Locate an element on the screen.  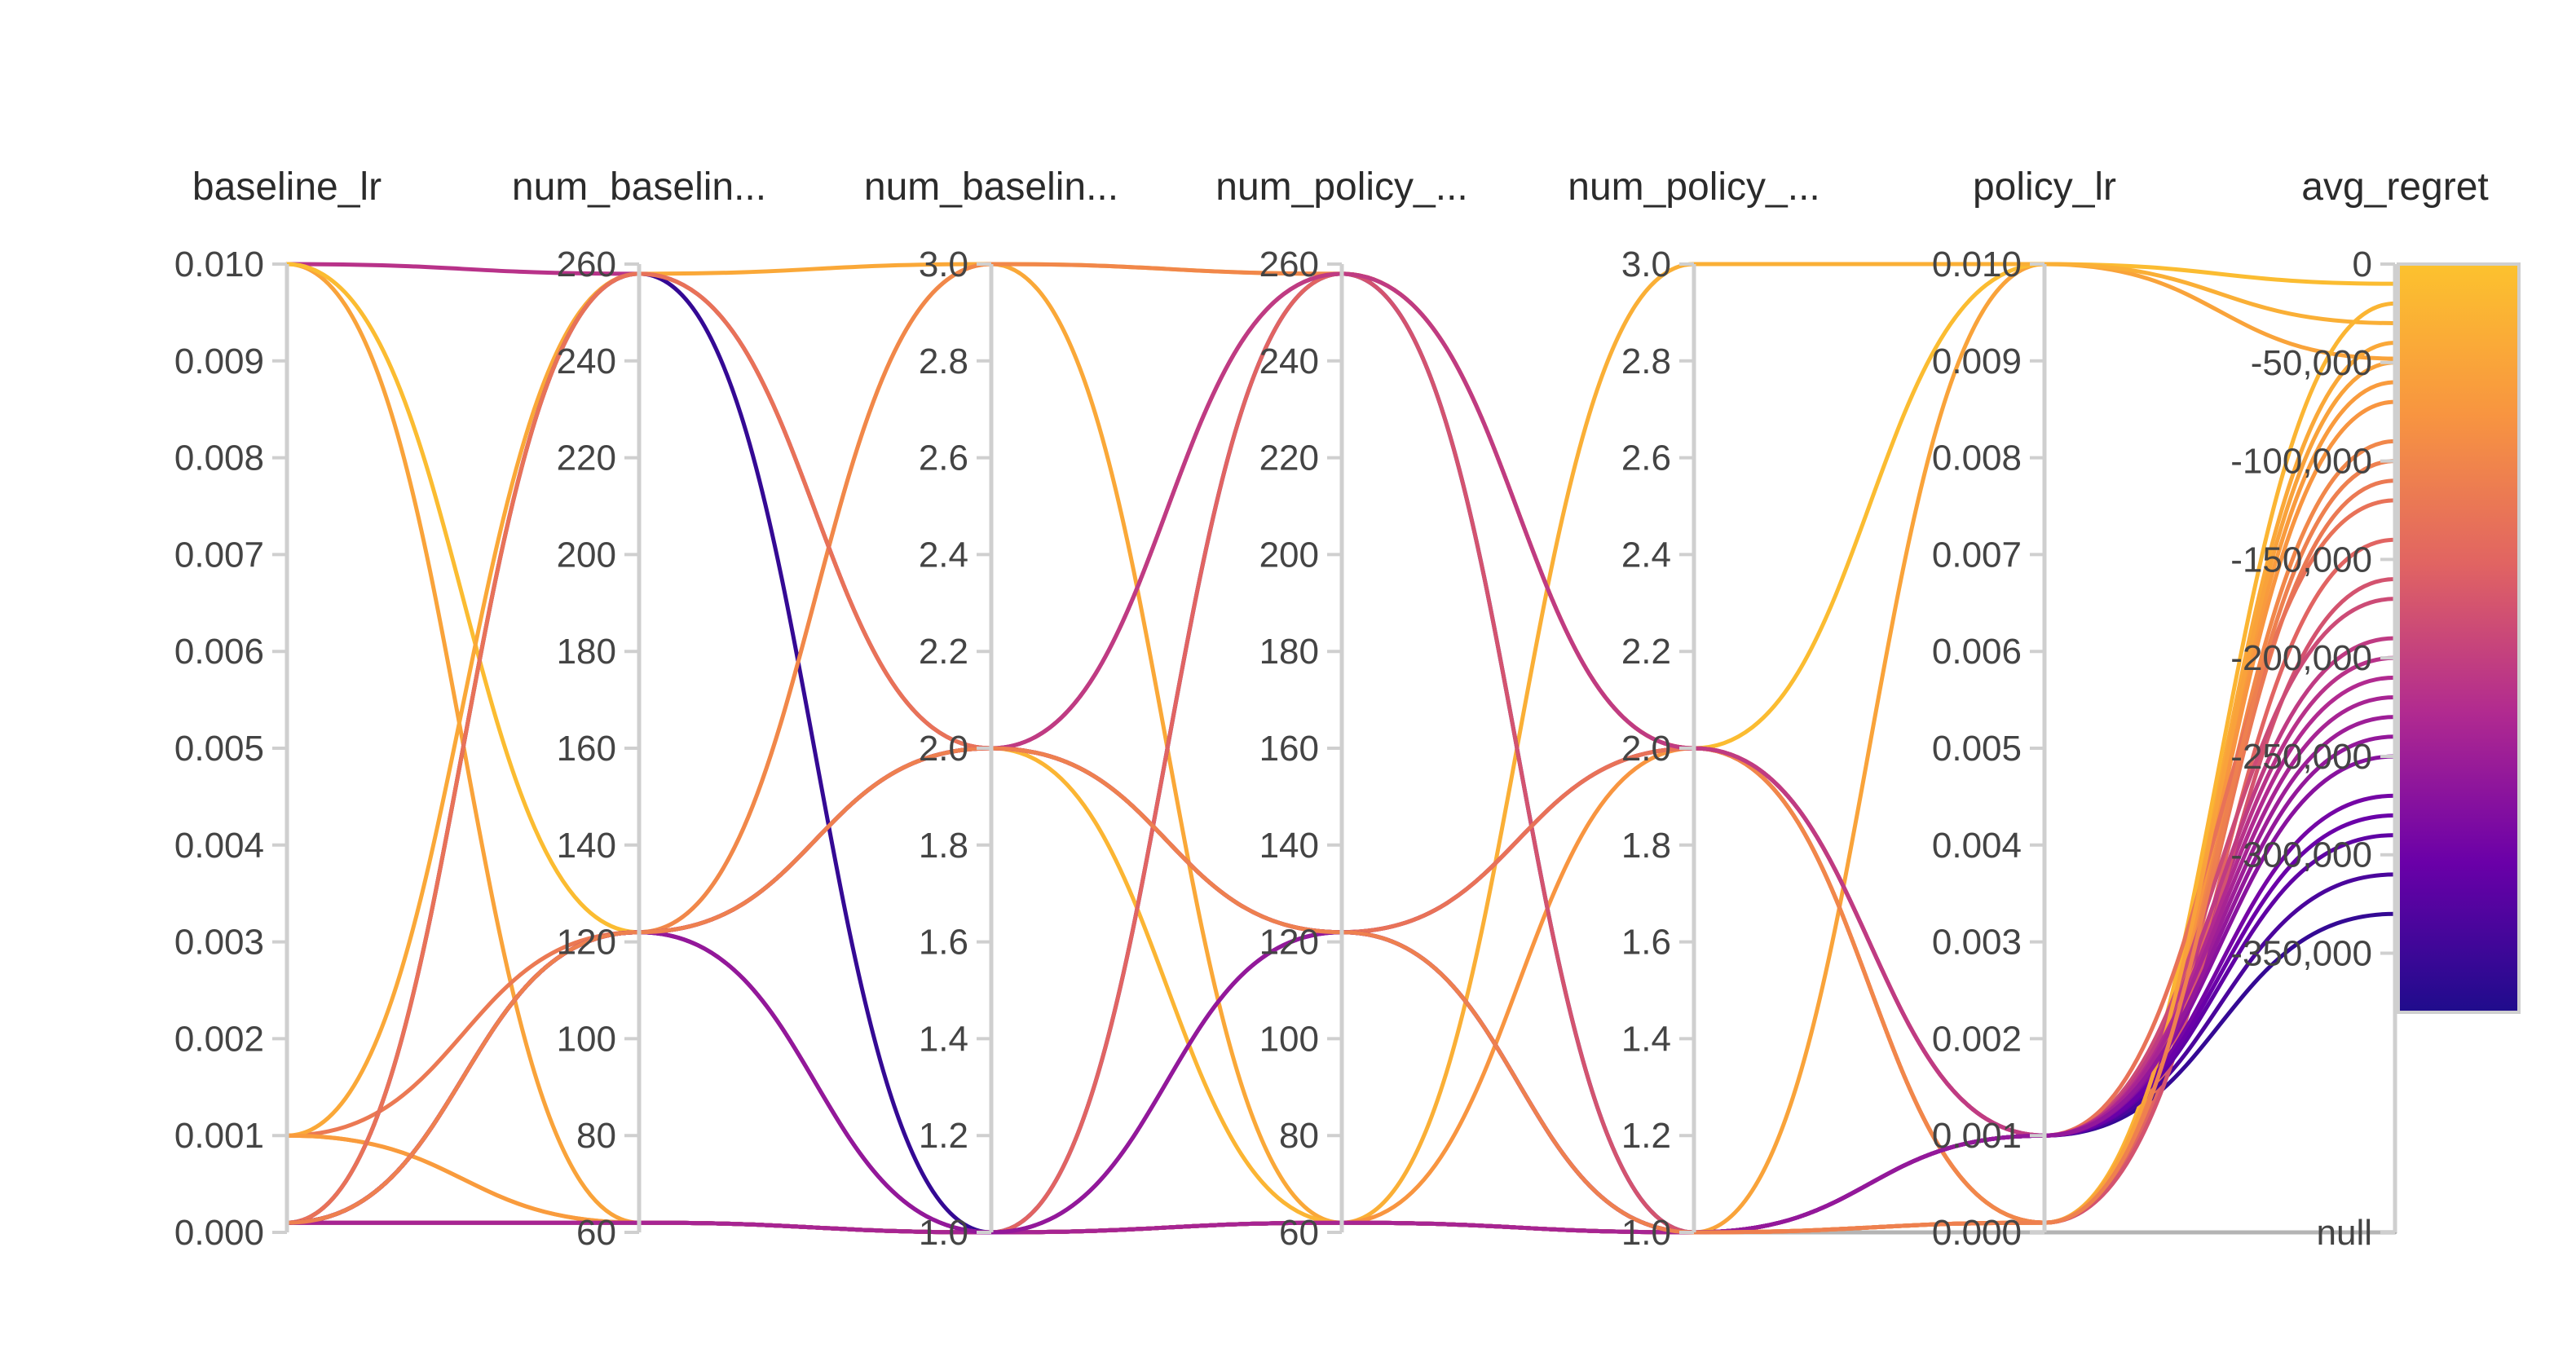
tick-label: -150,000 is located at coordinates (2301, 560).